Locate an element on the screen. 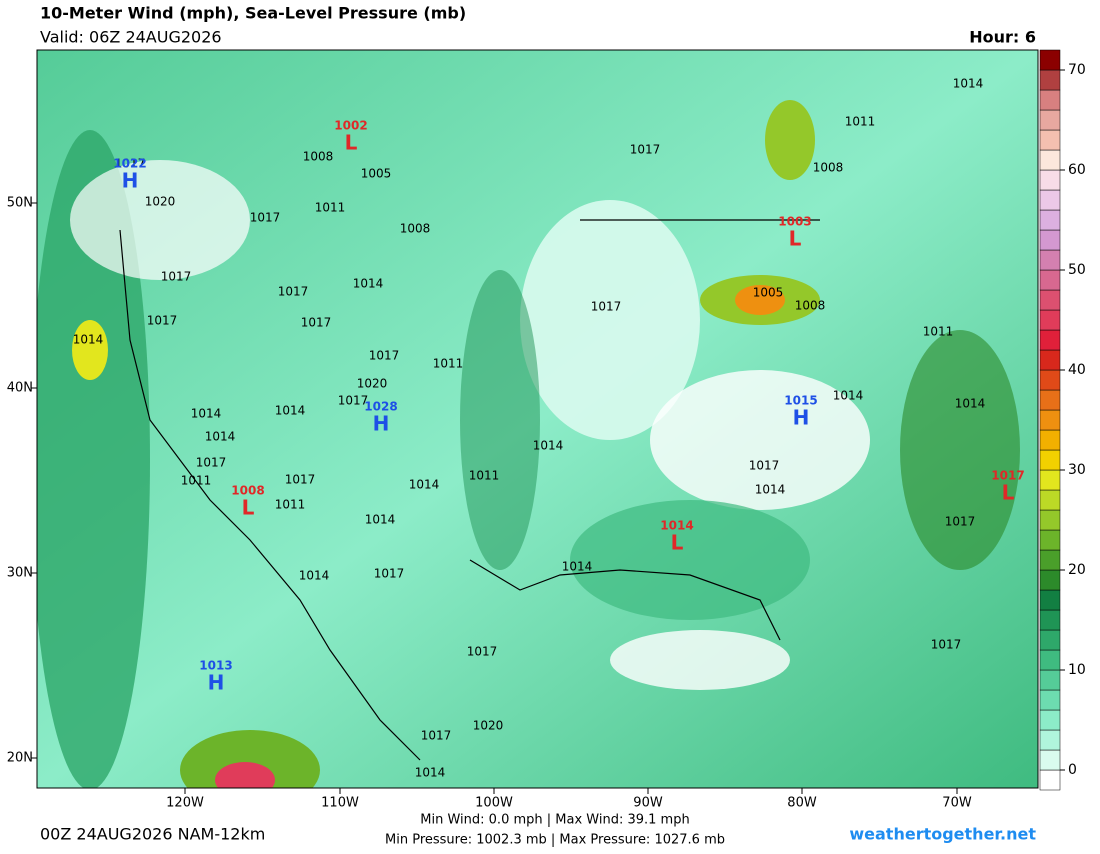 The image size is (1100, 854). center-pressure: 1013 is located at coordinates (215, 666).